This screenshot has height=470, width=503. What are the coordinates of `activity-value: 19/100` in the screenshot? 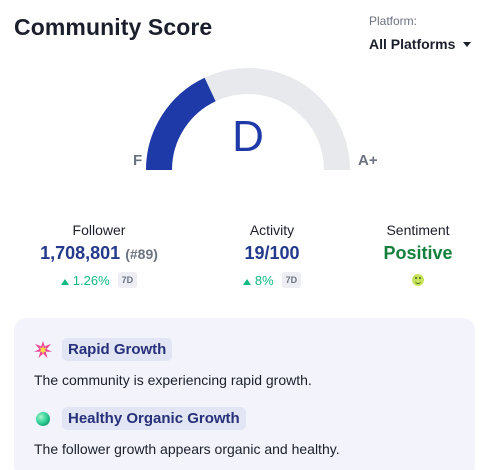 It's located at (272, 253).